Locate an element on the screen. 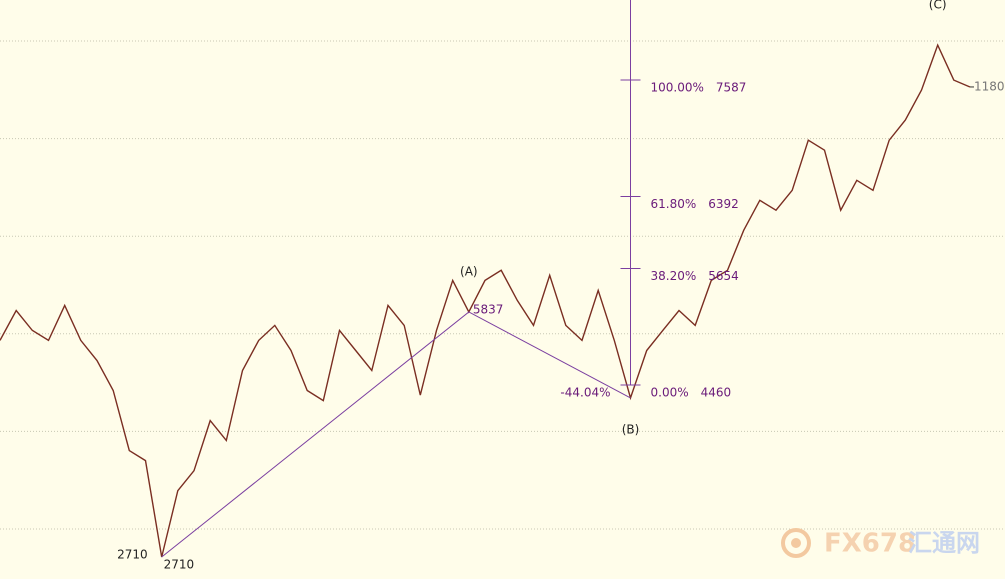  watermark: FX678 汇通网 is located at coordinates (880, 543).